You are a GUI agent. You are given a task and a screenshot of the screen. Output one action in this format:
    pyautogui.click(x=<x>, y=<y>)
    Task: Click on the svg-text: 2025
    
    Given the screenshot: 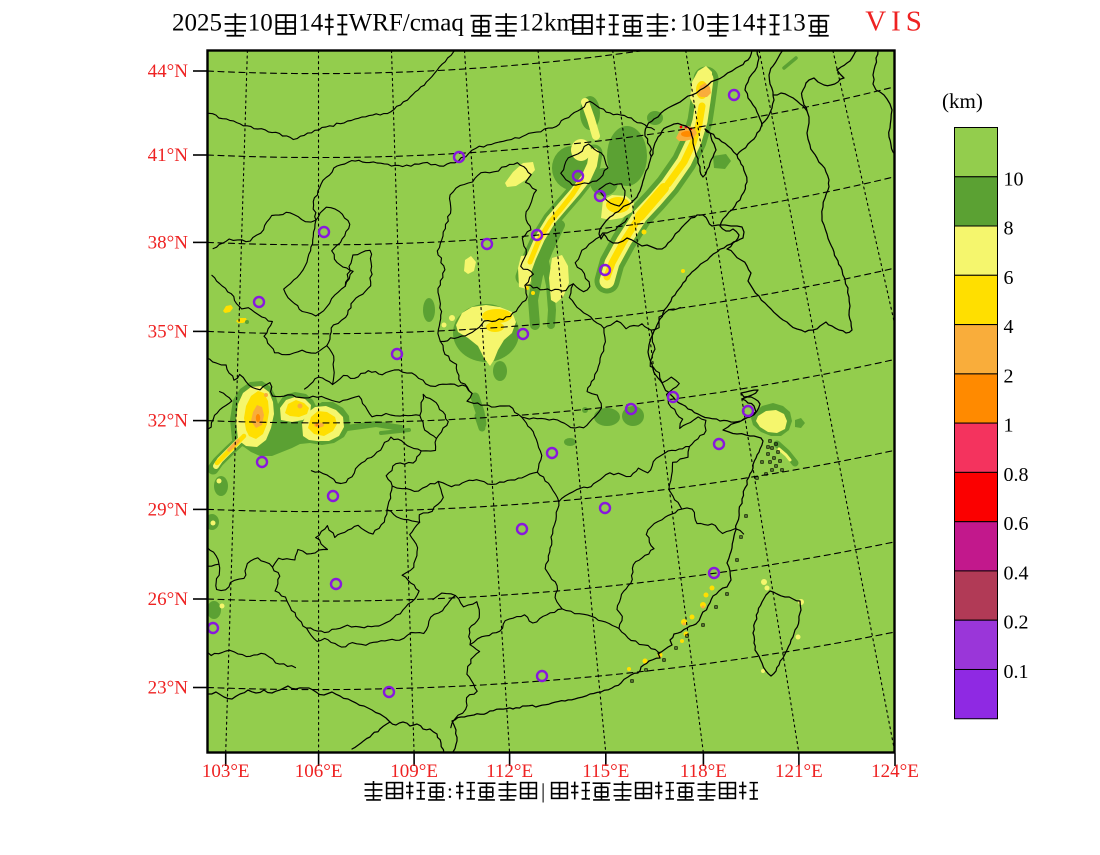 What is the action you would take?
    pyautogui.click(x=197, y=23)
    